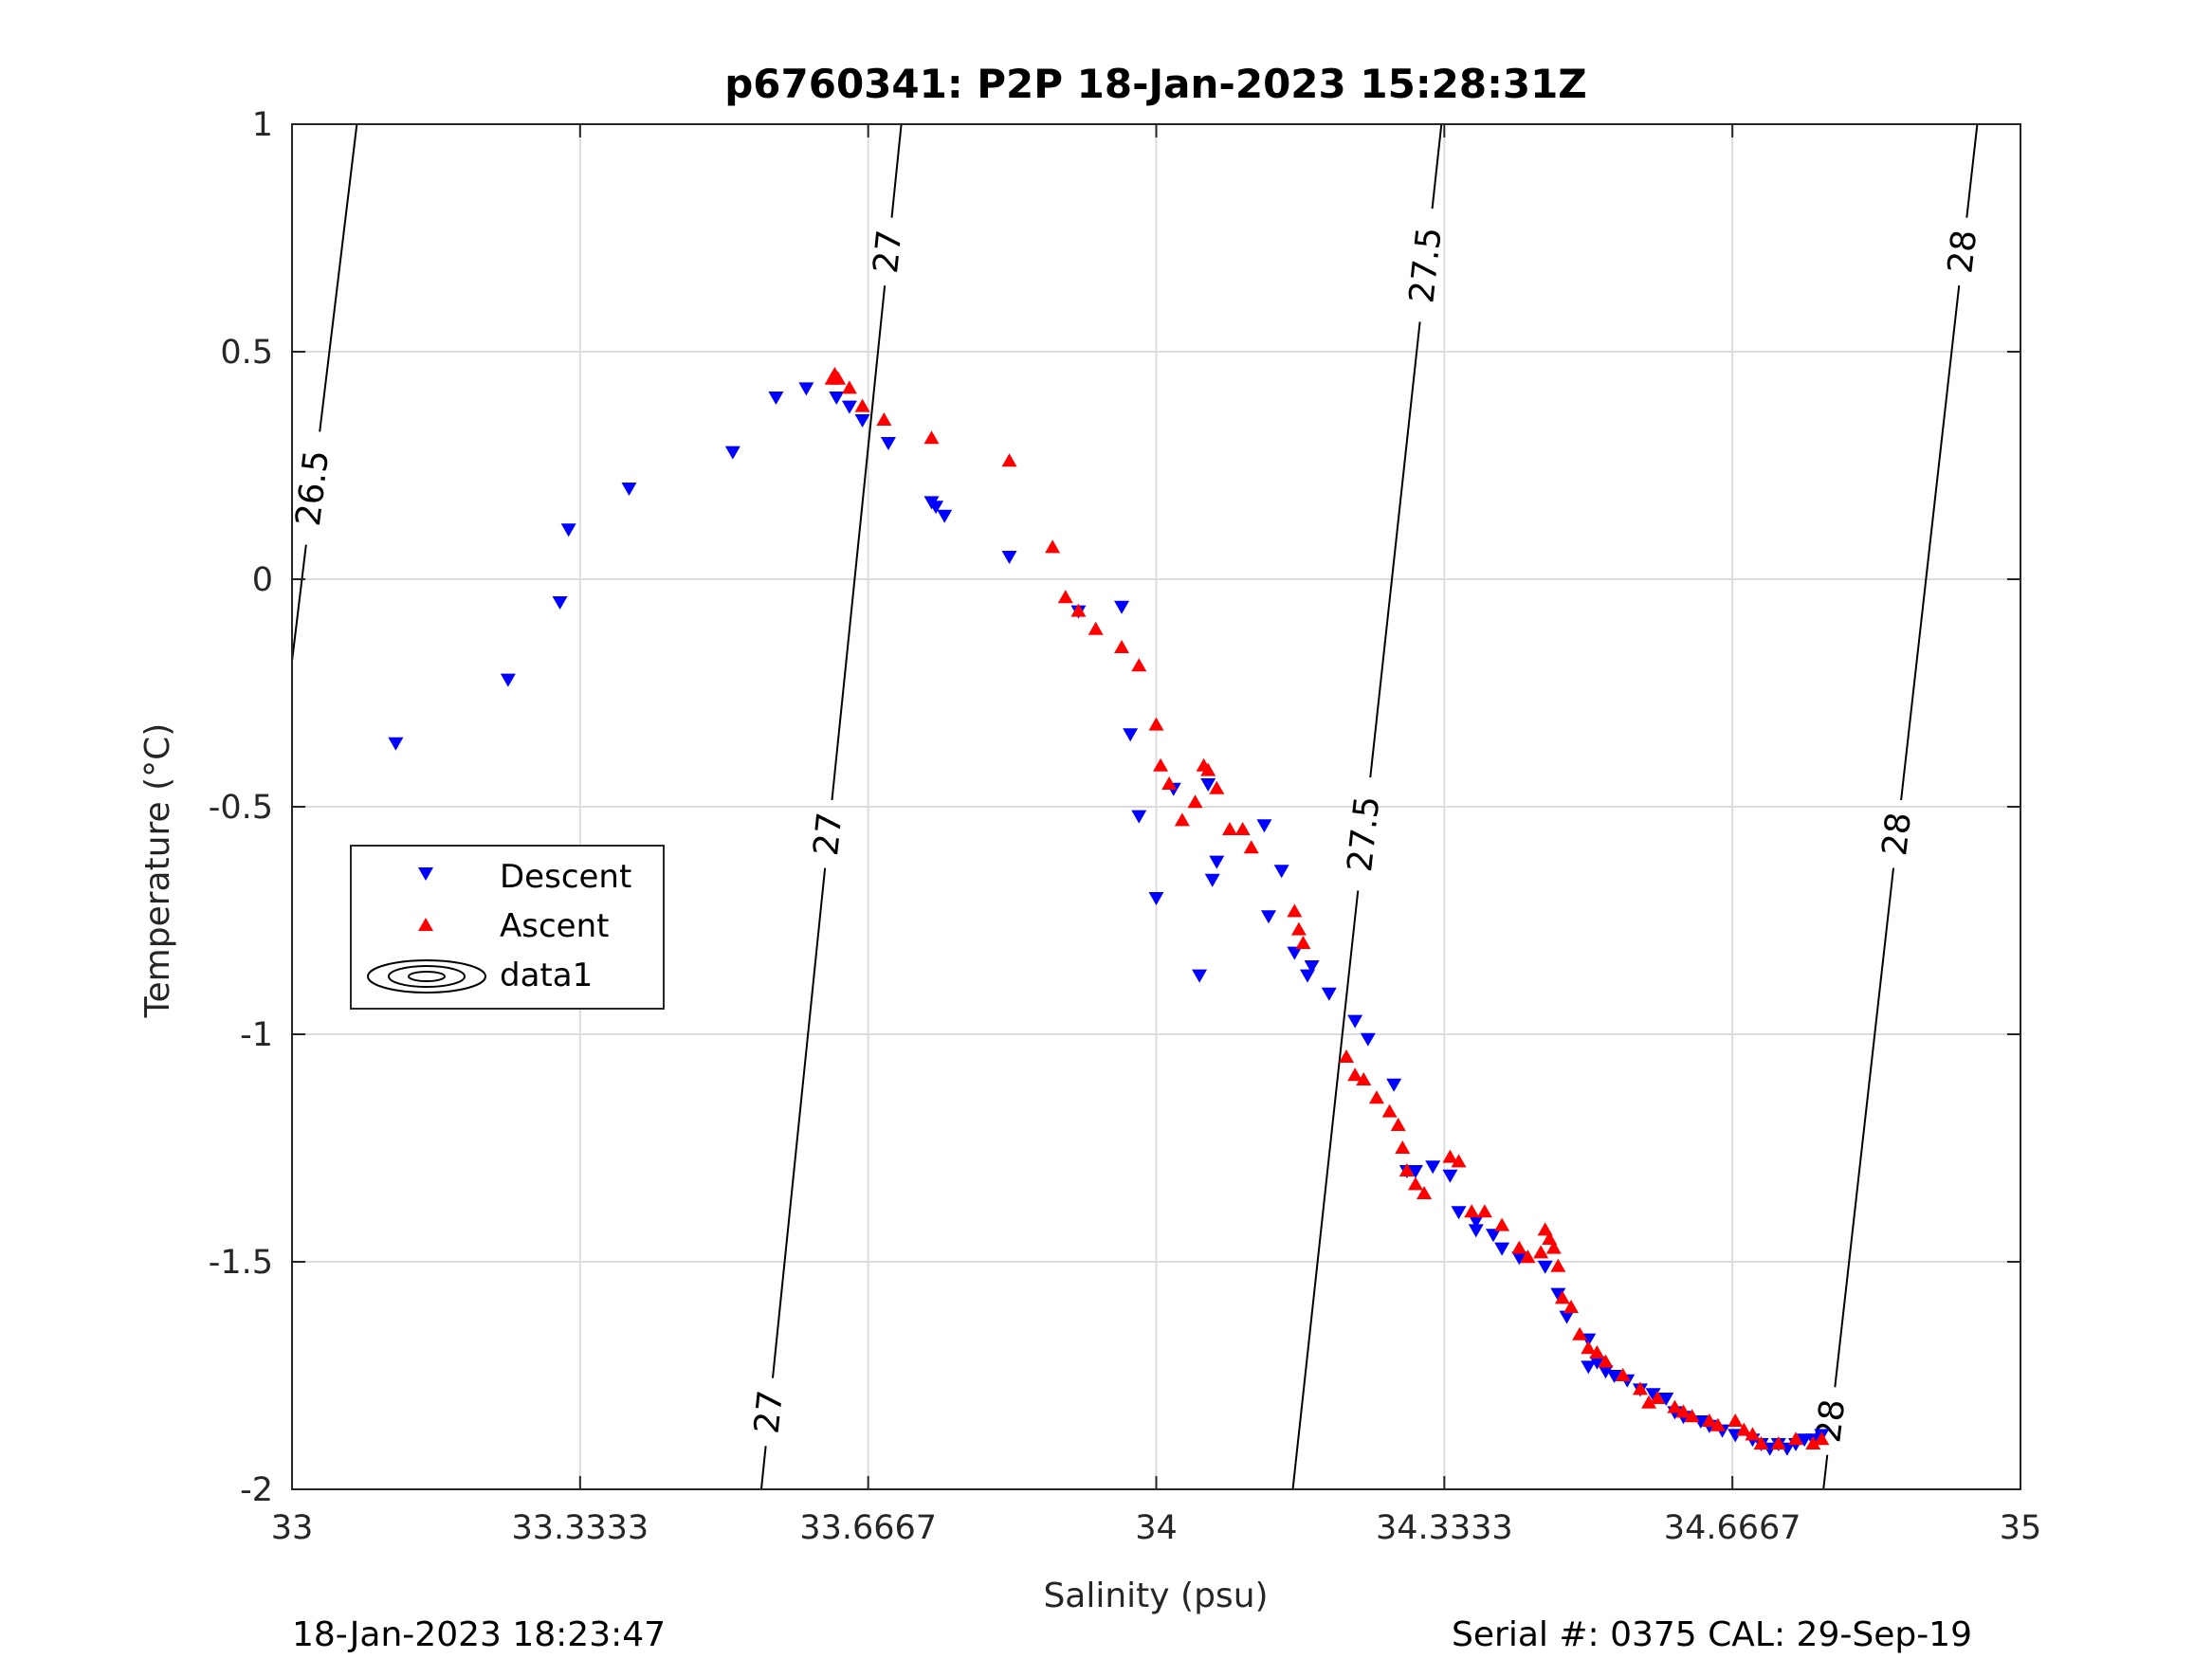  Describe the element at coordinates (157, 871) in the screenshot. I see `y-axis-label: Temperature (°C)` at that location.